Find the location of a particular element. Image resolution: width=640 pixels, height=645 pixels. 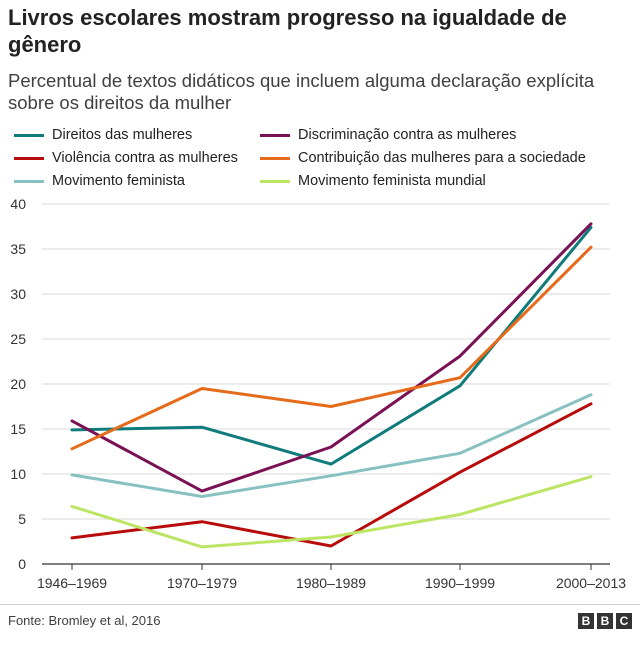

y-tick-label: 40 is located at coordinates (18, 204).